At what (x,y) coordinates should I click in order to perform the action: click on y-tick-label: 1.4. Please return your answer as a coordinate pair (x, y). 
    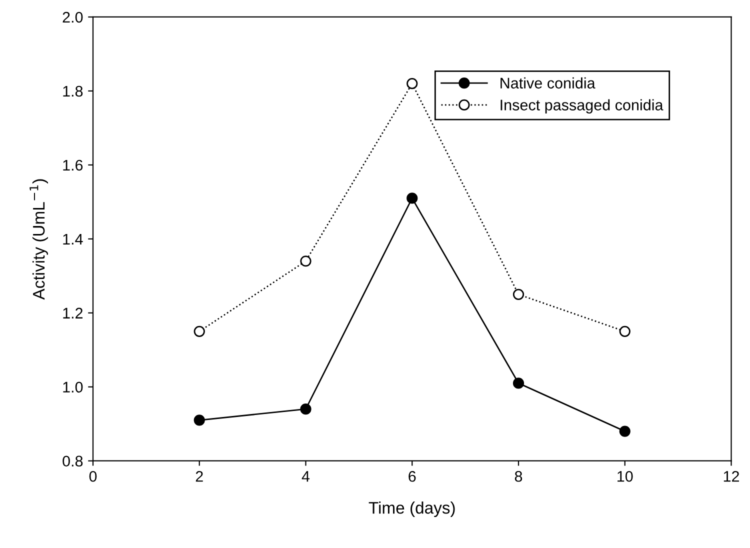
    Looking at the image, I should click on (73, 239).